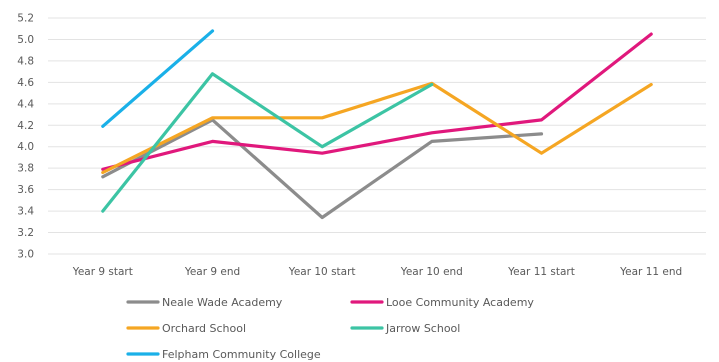 This screenshot has width=719, height=362. I want to click on legend-label-neale-wade-academy: Neale Wade Academy, so click(222, 302).